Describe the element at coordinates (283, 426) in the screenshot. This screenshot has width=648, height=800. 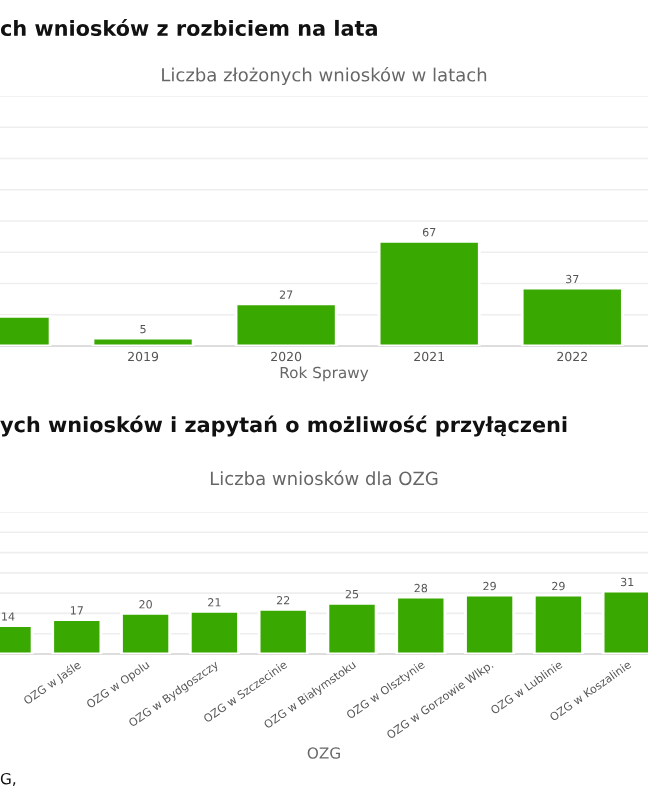
I see `text: ych wniosków i zapytań o możliwość przyłączeni` at that location.